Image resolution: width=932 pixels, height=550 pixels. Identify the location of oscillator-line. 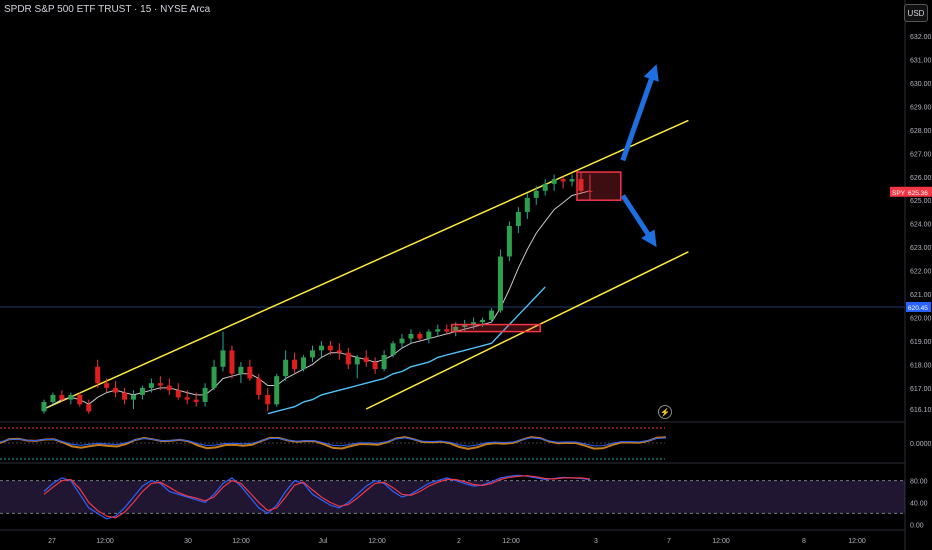
(333, 443).